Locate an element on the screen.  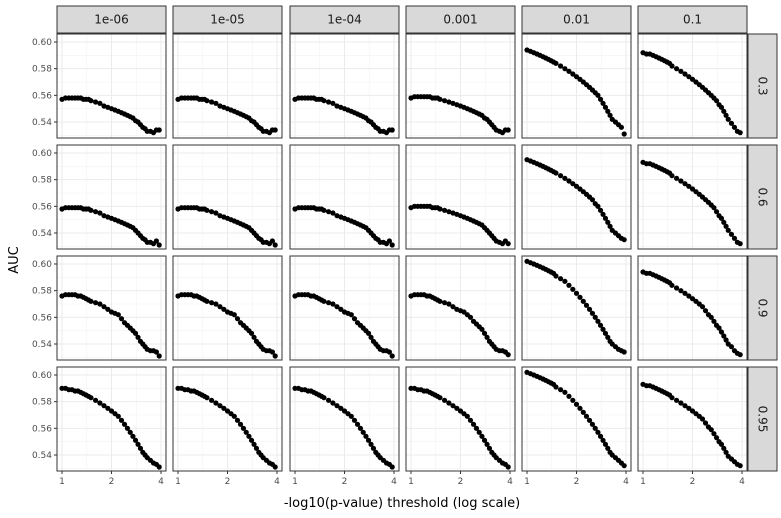
column-strip-label: 1e-05 is located at coordinates (227, 20).